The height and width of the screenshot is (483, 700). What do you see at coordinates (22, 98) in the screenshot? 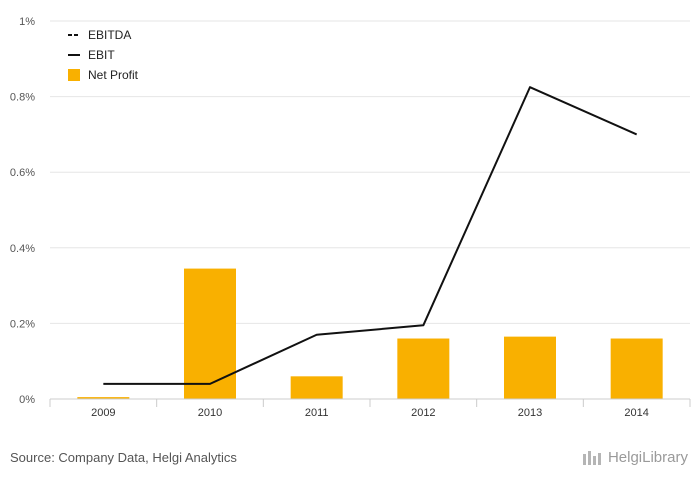
I see `y-tick-label: 0.8%` at bounding box center [22, 98].